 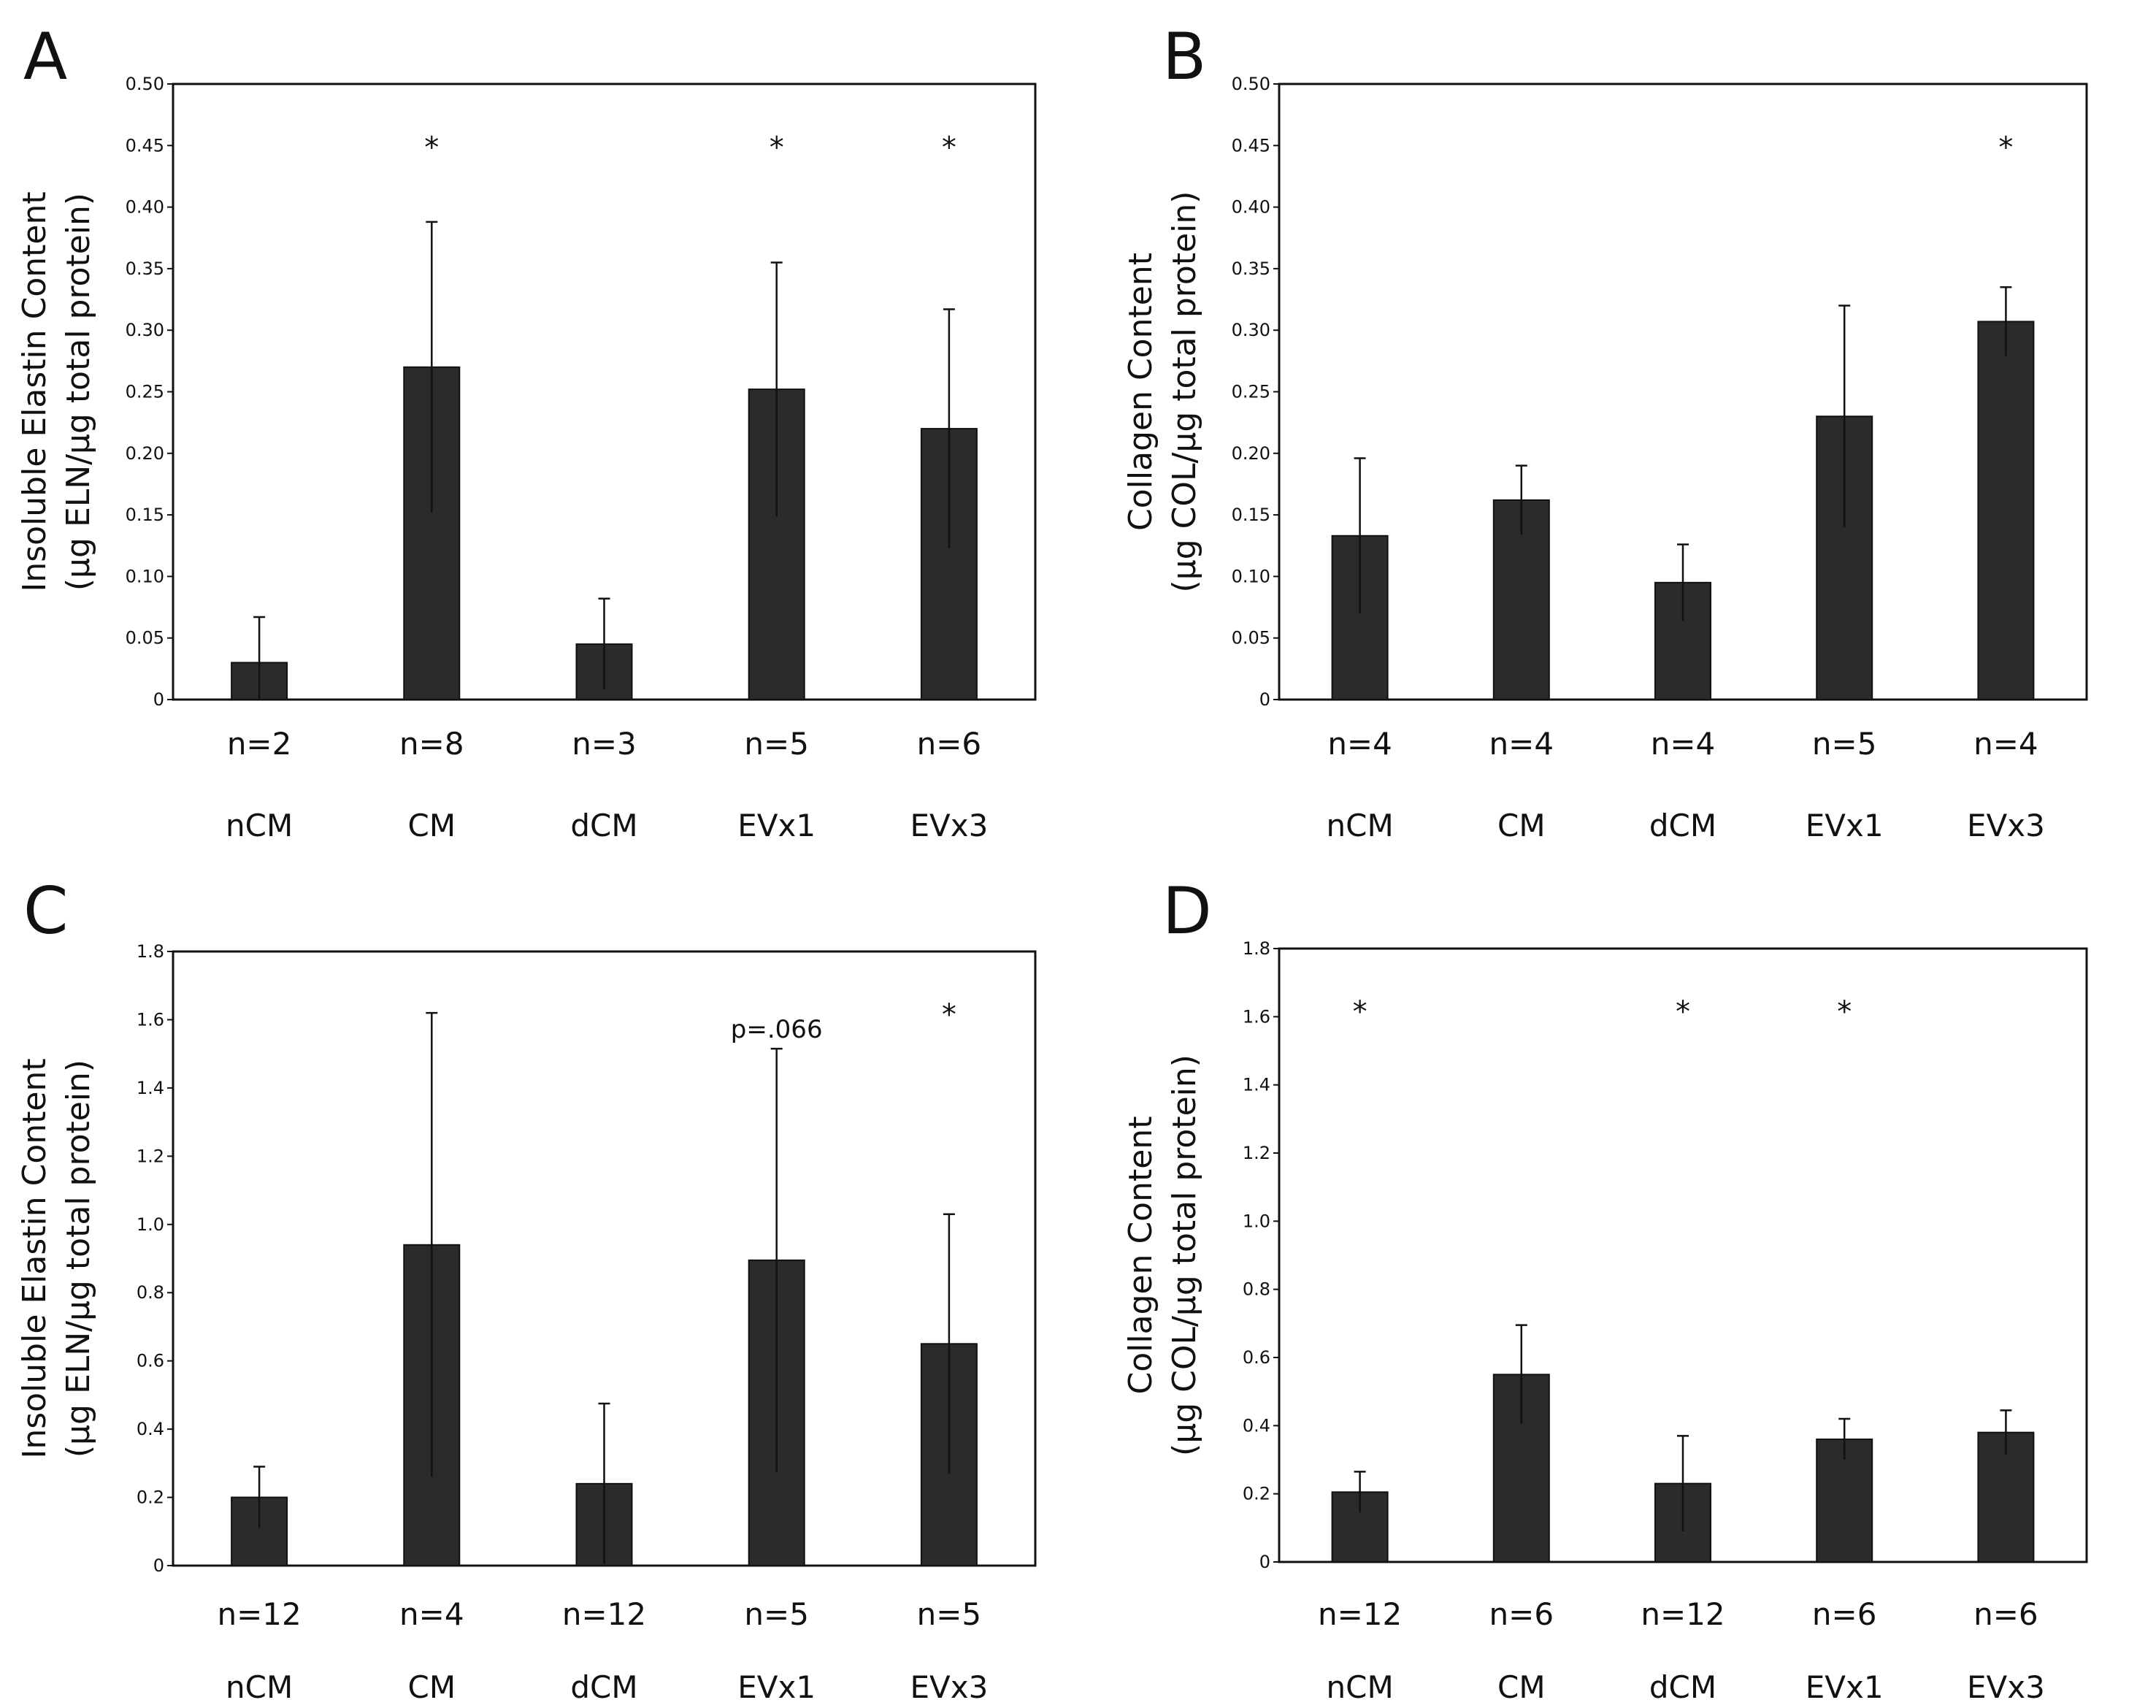 What do you see at coordinates (45, 911) in the screenshot?
I see `panel-letter: C` at bounding box center [45, 911].